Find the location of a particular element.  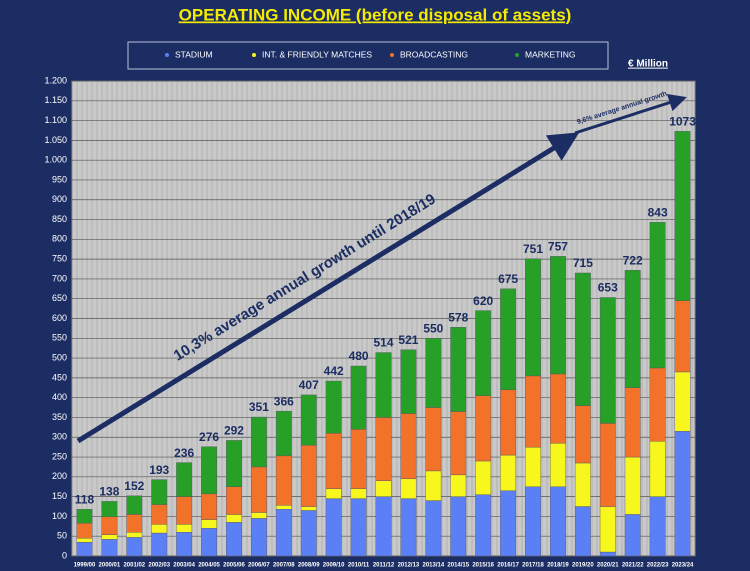

x-tick-label: 2000/01 is located at coordinates (110, 566).